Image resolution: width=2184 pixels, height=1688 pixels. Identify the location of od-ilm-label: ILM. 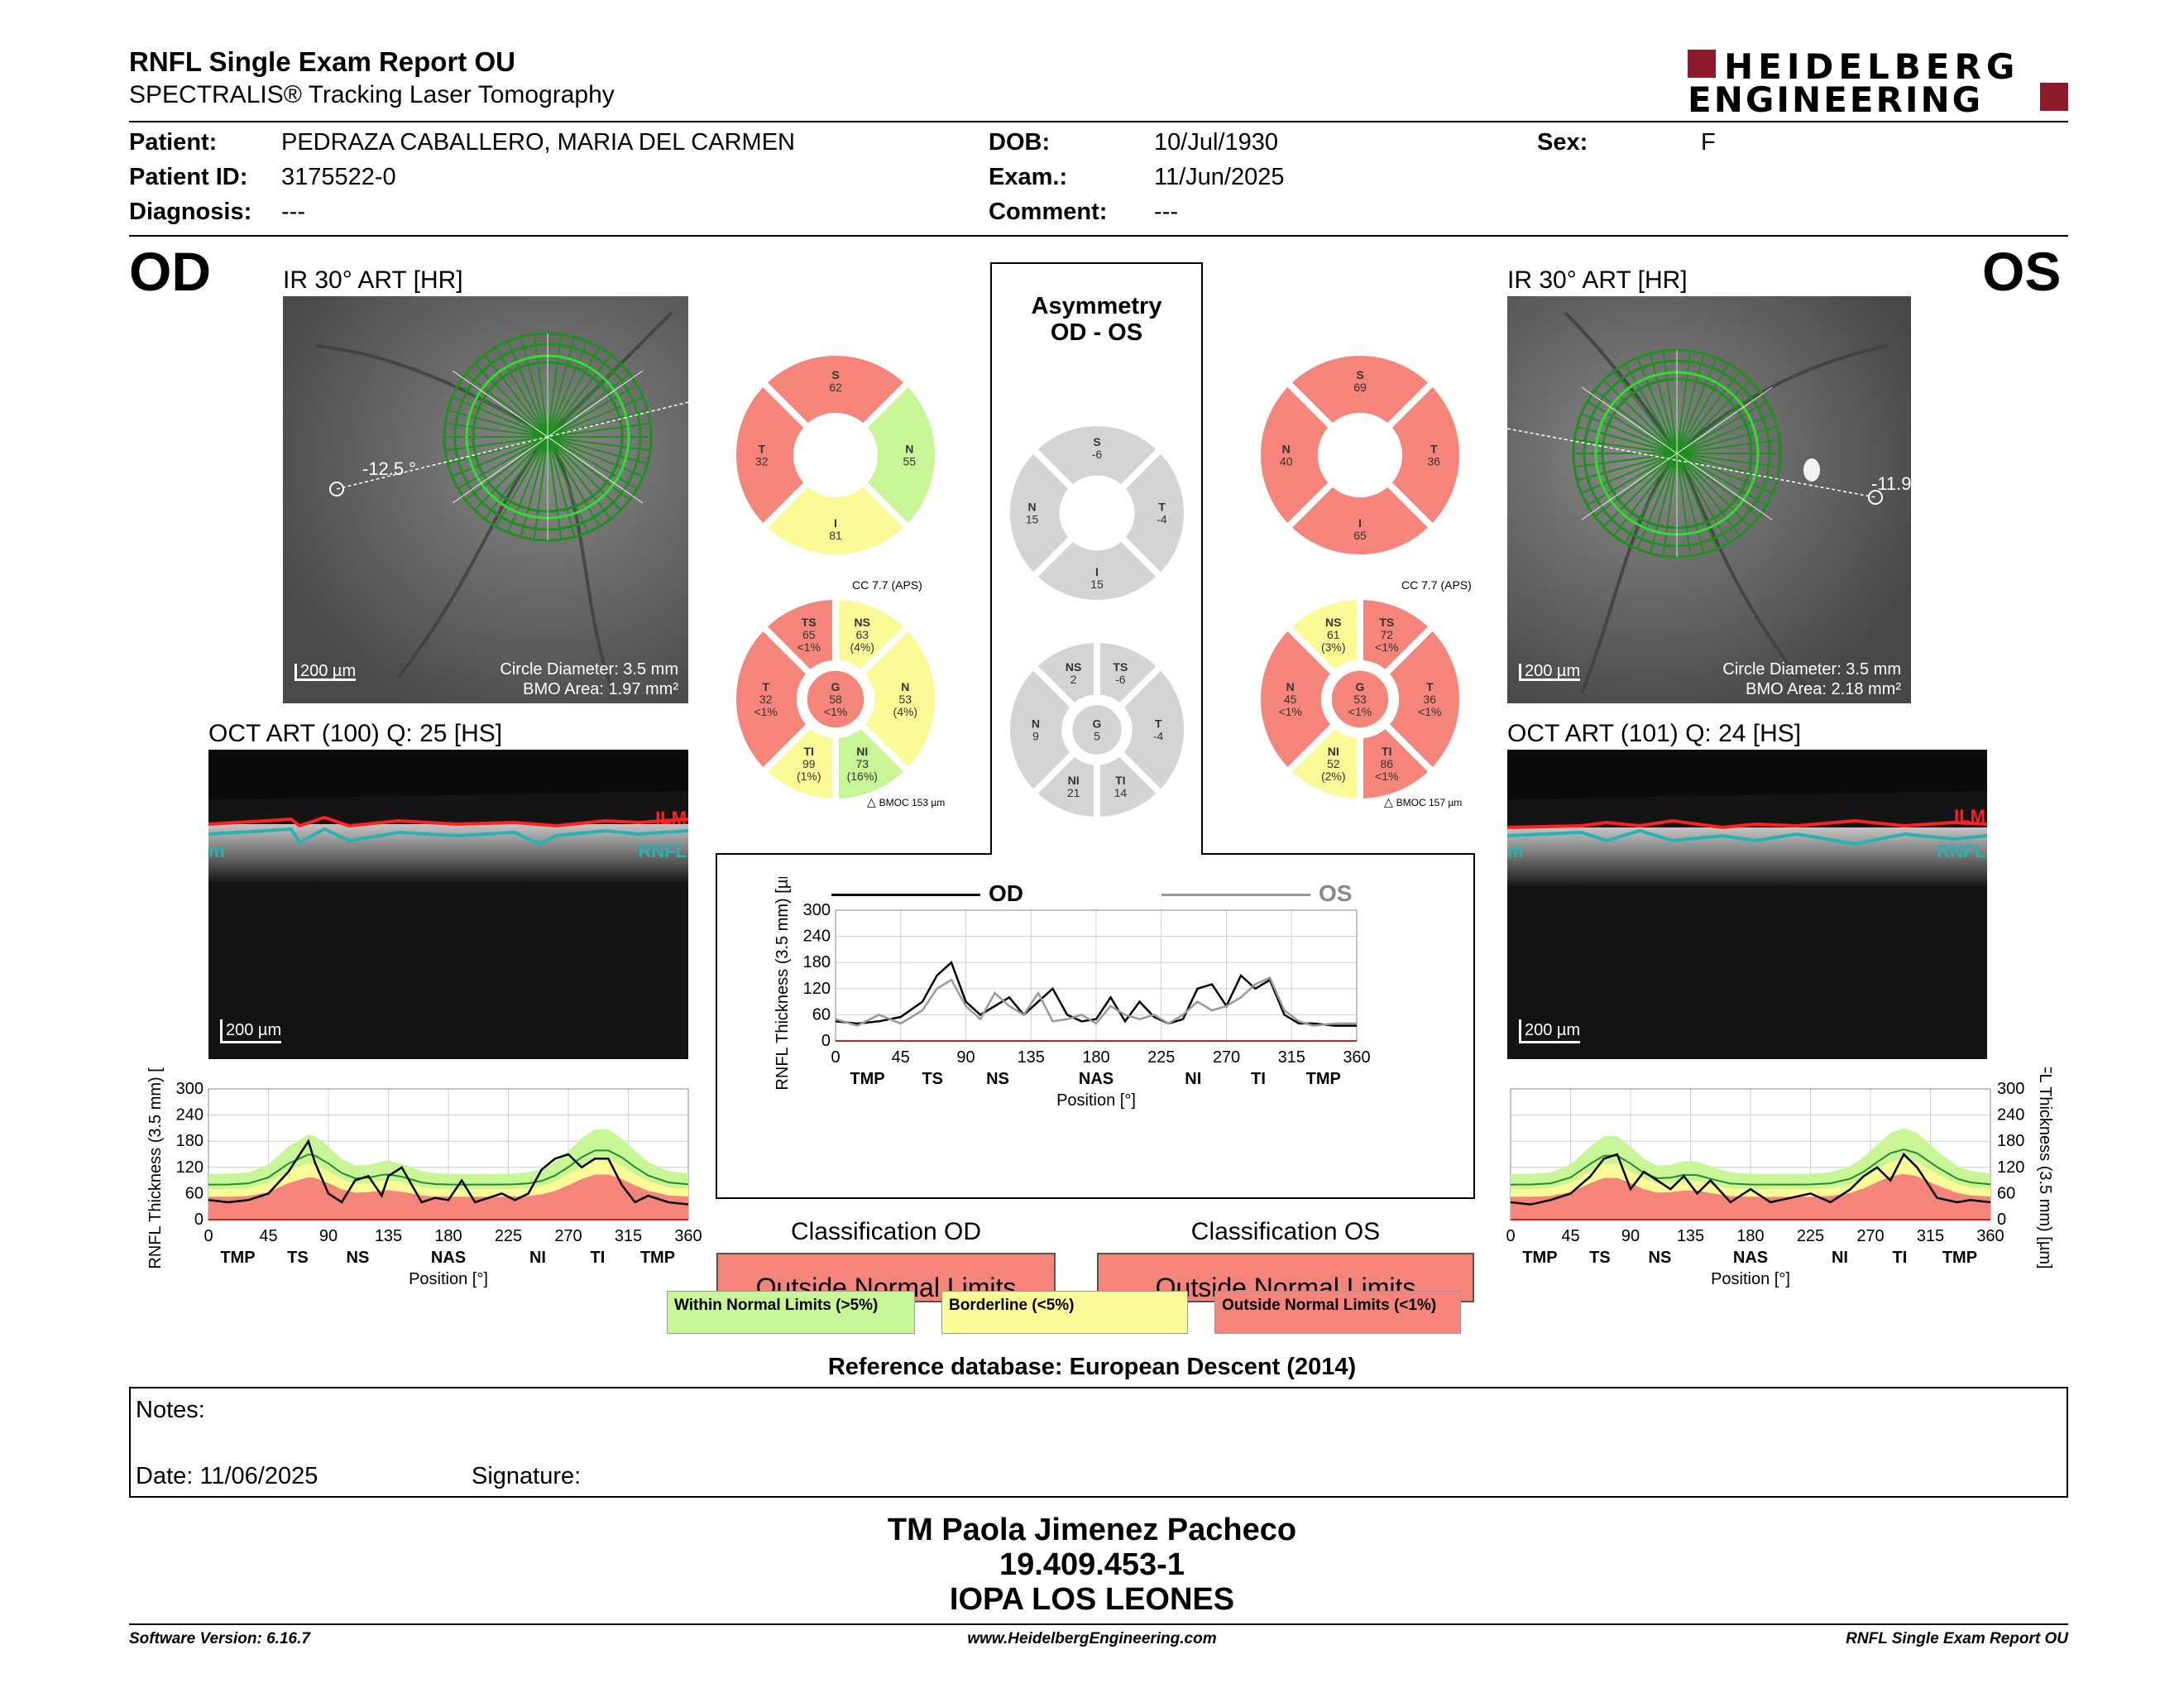
(671, 818).